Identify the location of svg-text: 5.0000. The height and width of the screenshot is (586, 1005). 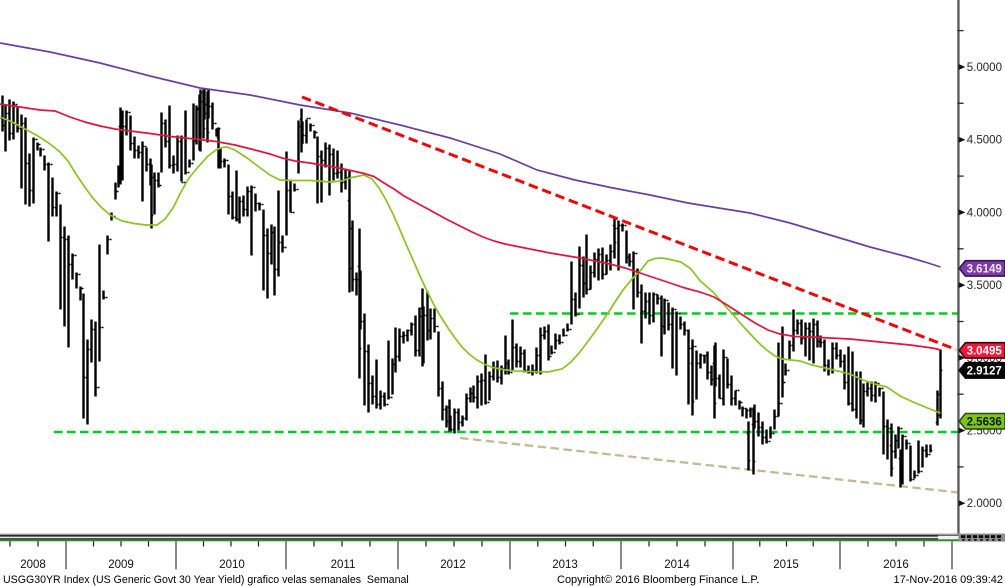
(984, 68).